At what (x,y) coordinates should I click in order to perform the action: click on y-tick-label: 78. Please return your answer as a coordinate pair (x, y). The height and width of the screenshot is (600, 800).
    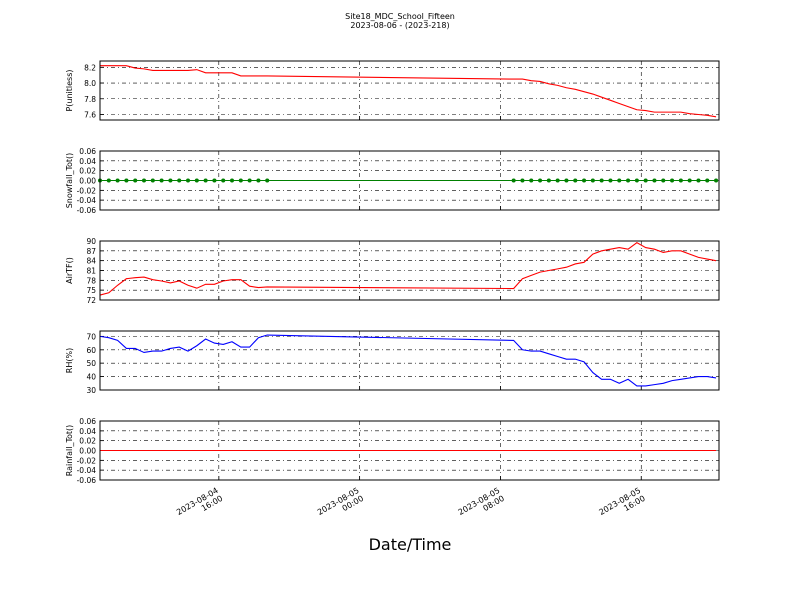
    Looking at the image, I should click on (91, 280).